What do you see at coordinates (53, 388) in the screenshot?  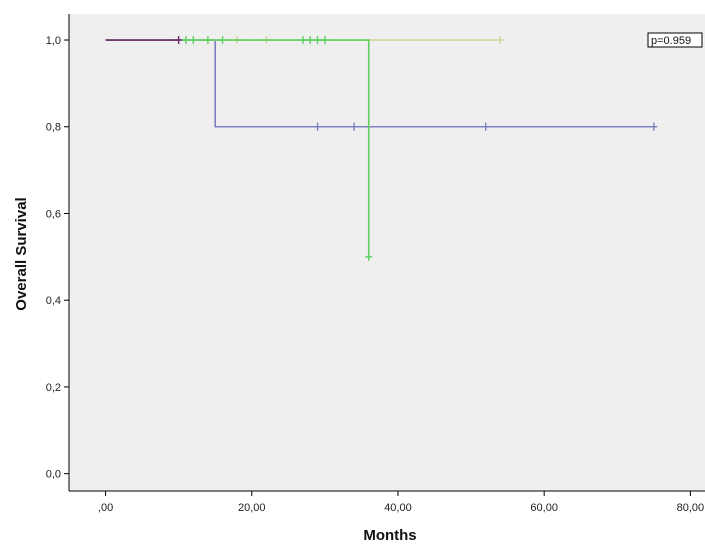 I see `y-tick-label: 0,2` at bounding box center [53, 388].